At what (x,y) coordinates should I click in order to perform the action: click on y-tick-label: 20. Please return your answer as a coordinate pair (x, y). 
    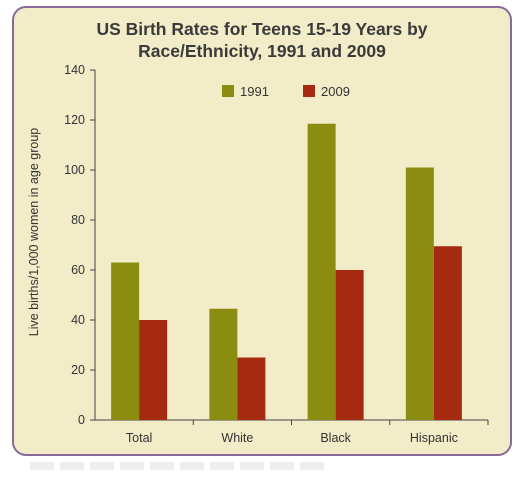
    Looking at the image, I should click on (78, 370).